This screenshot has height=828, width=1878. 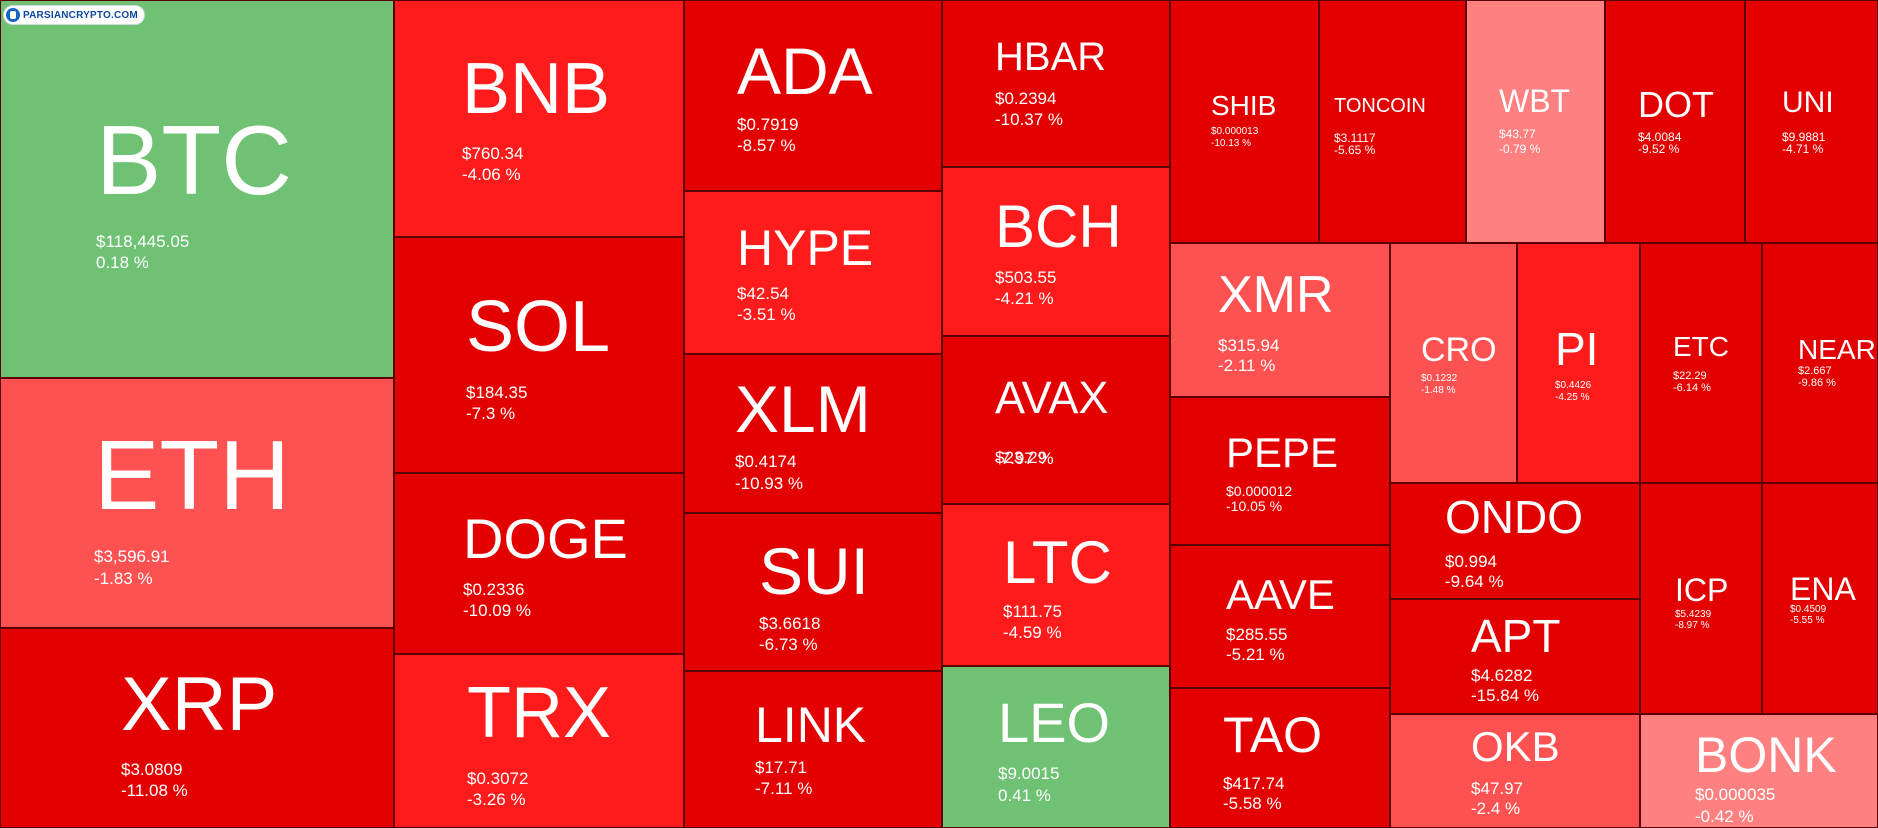 I want to click on tile-price: $43.77, so click(x=1517, y=134).